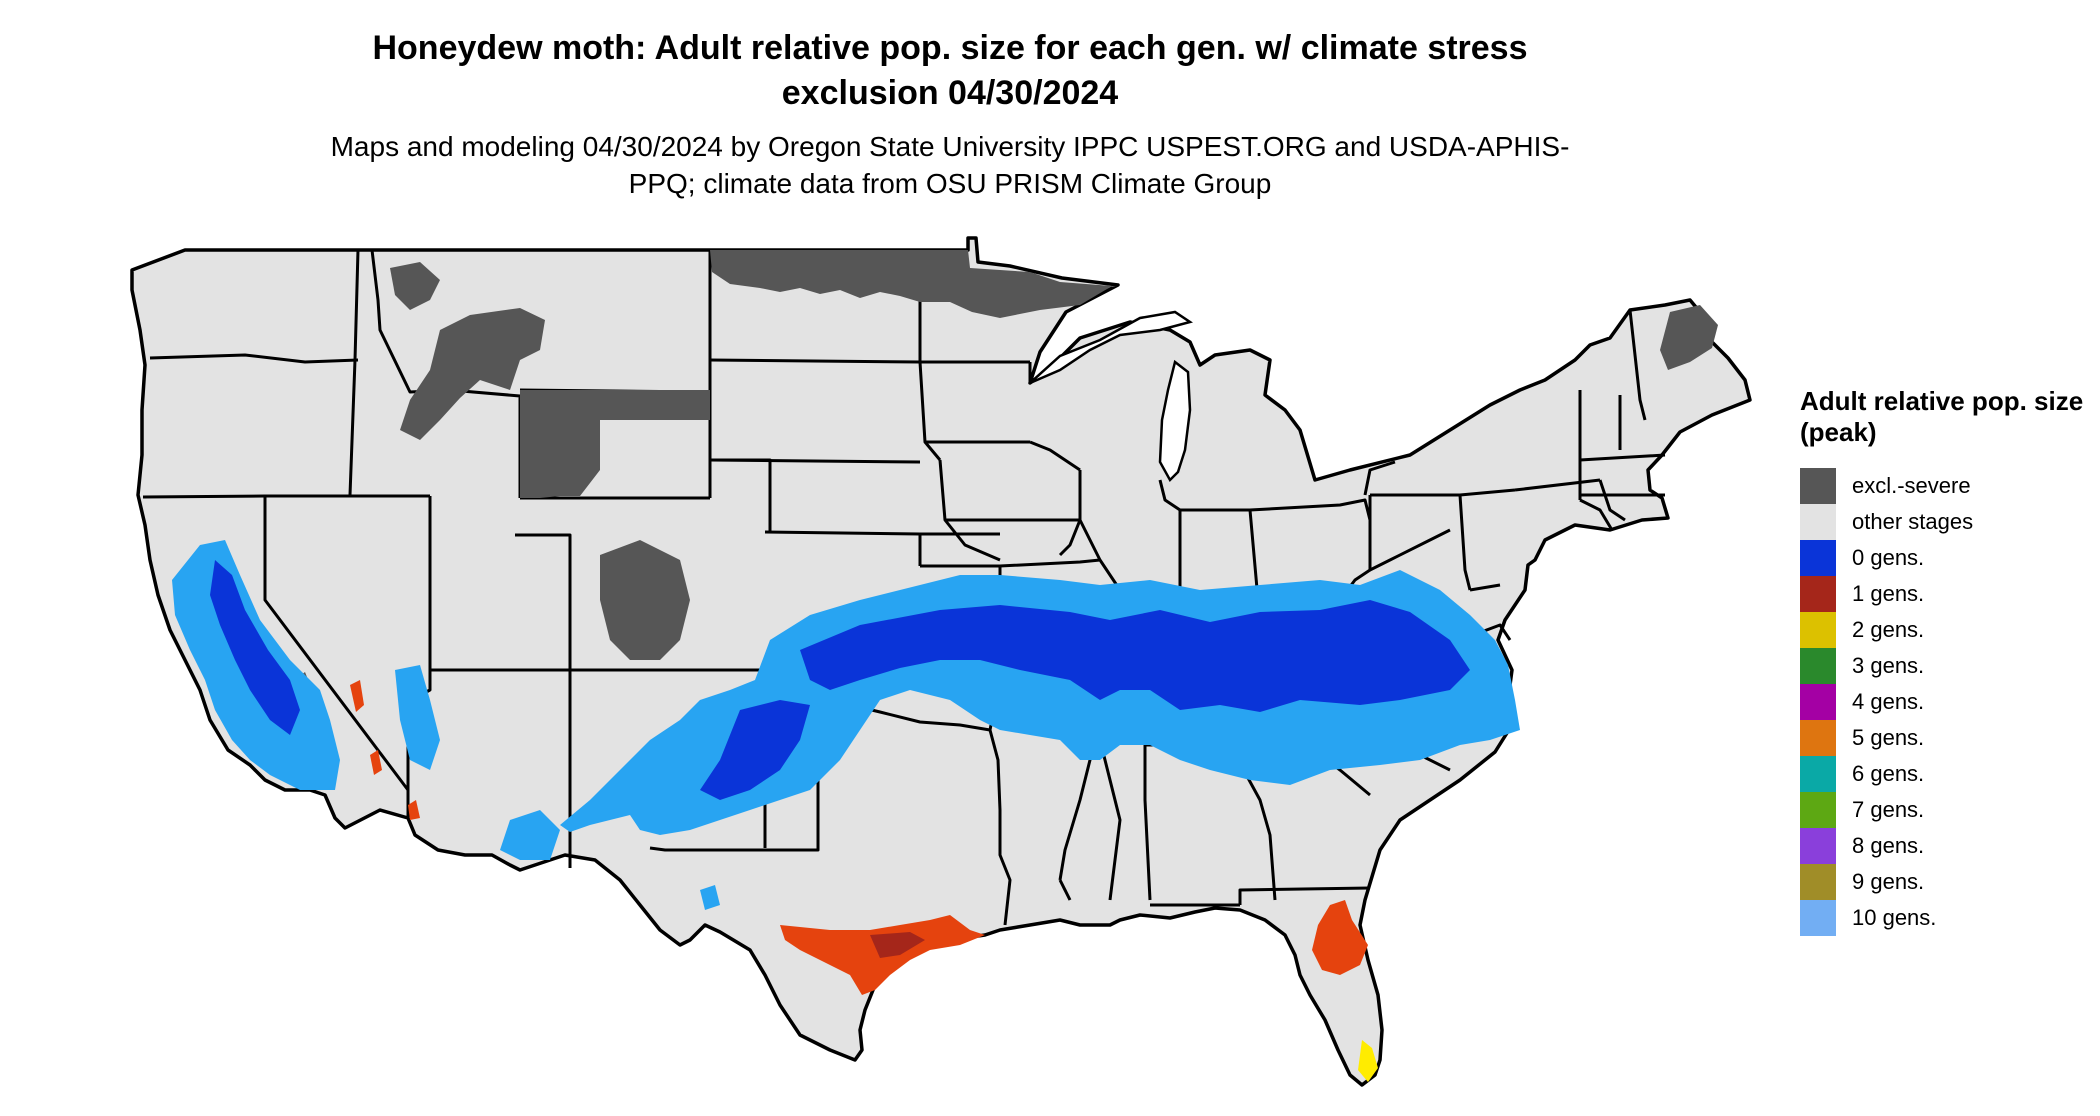 Image resolution: width=2100 pixels, height=1116 pixels. I want to click on legend-label: 6 gens., so click(1888, 773).